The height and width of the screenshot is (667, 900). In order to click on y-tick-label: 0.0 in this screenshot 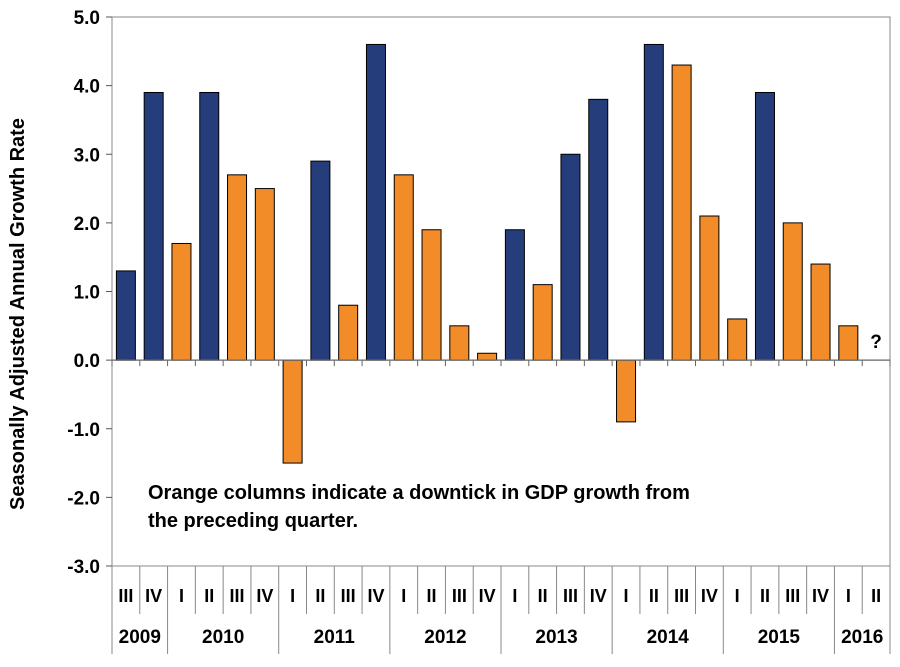, I will do `click(87, 361)`.